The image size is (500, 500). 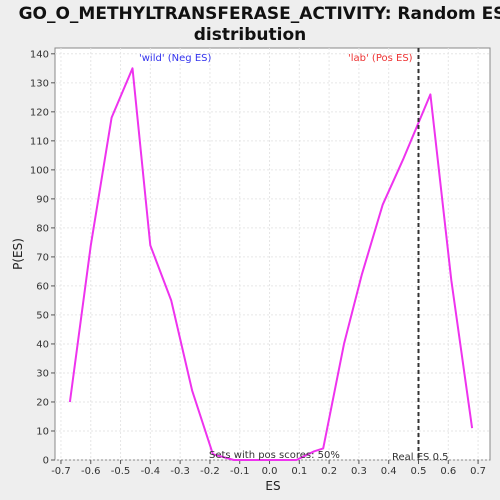 What do you see at coordinates (250, 35) in the screenshot?
I see `chart-title-line-2: distribution` at bounding box center [250, 35].